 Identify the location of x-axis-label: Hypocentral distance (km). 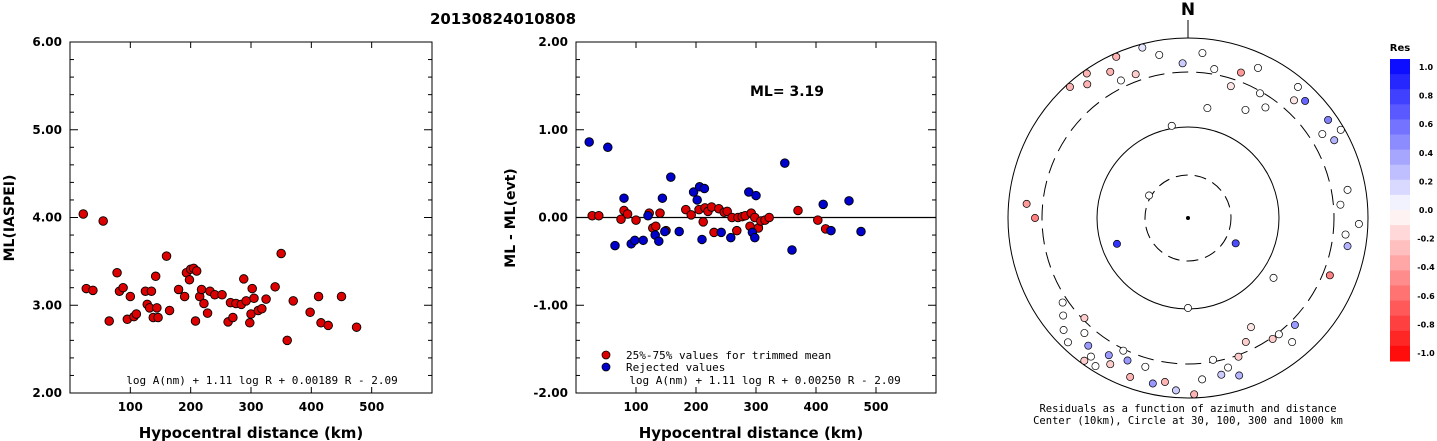
(251, 432).